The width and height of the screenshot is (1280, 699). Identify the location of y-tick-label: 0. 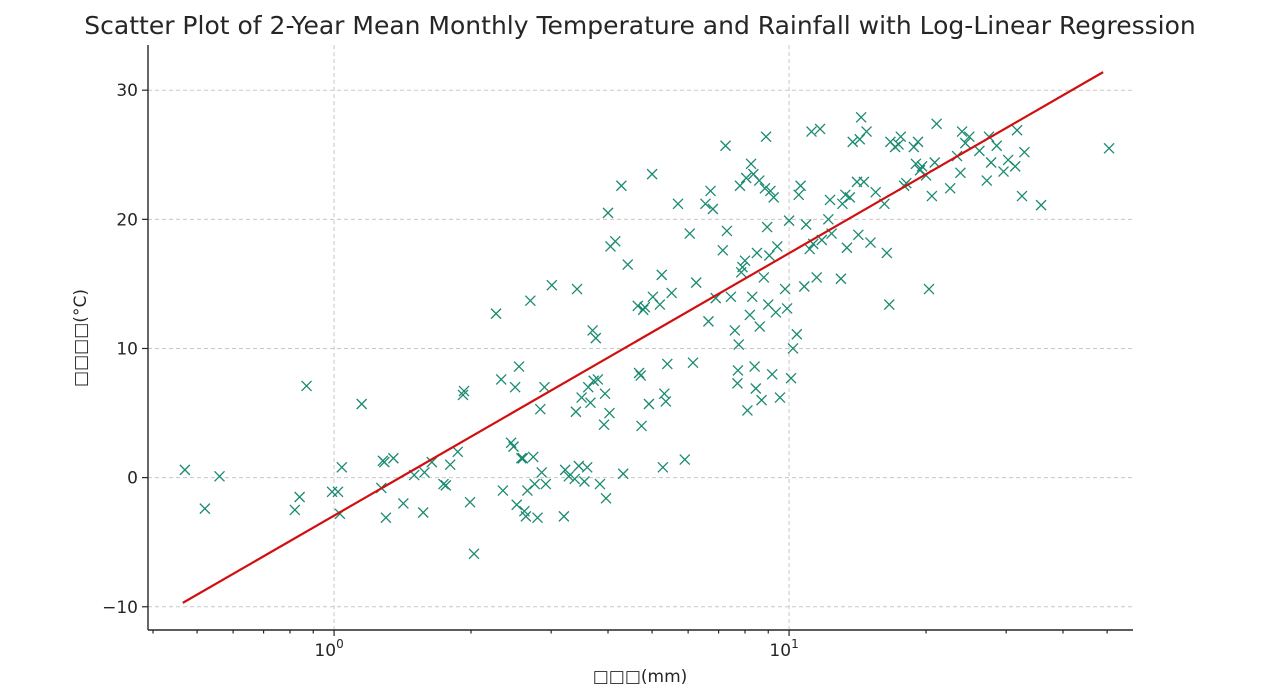
(132, 479).